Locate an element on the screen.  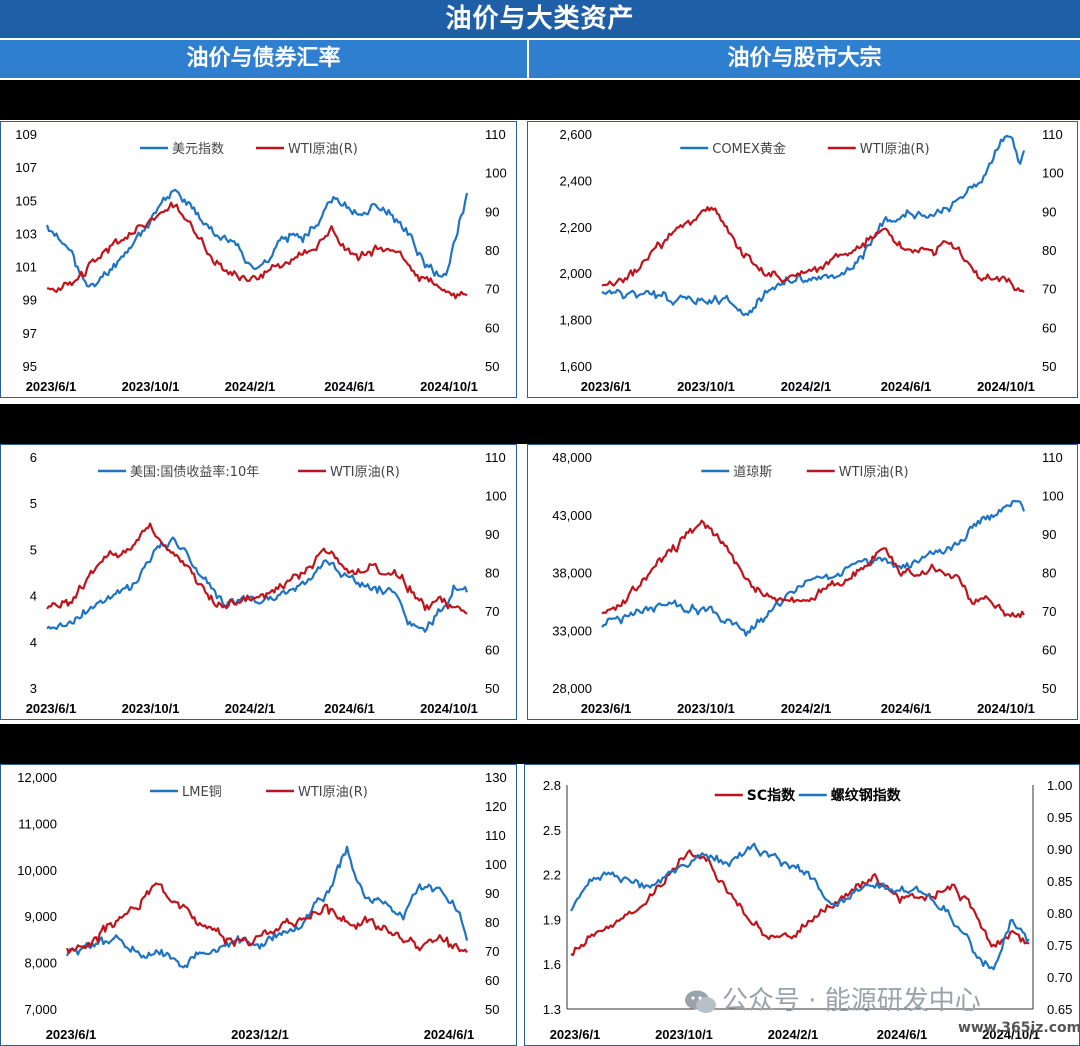
y-left-tick-label: 1,800 is located at coordinates (575, 320).